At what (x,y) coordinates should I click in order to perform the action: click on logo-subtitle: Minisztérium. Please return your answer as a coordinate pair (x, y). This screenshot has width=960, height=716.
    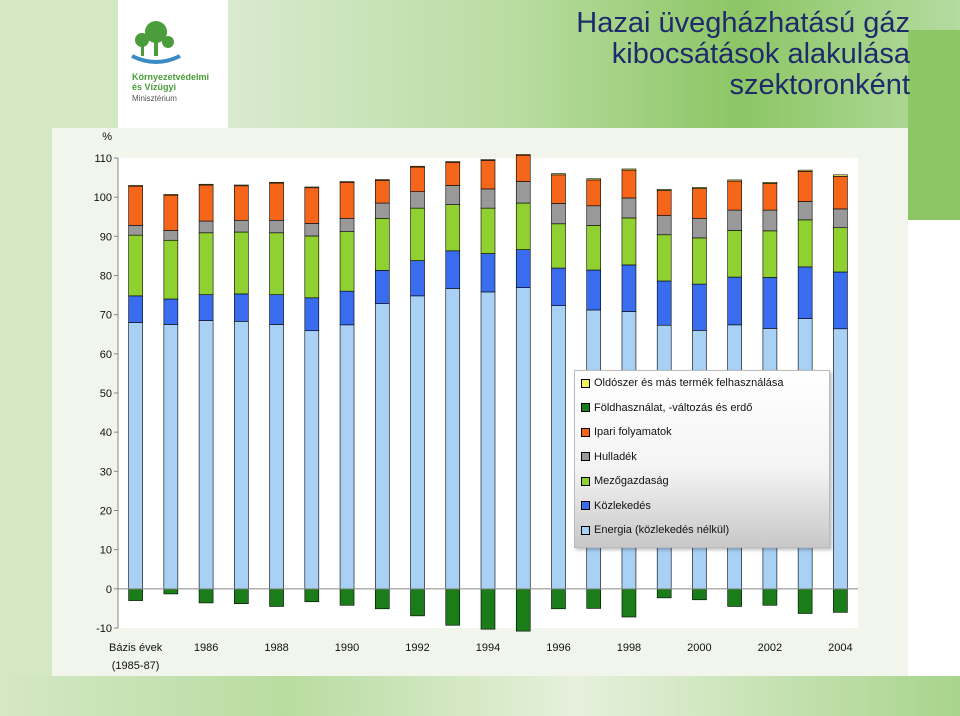
    Looking at the image, I should click on (154, 98).